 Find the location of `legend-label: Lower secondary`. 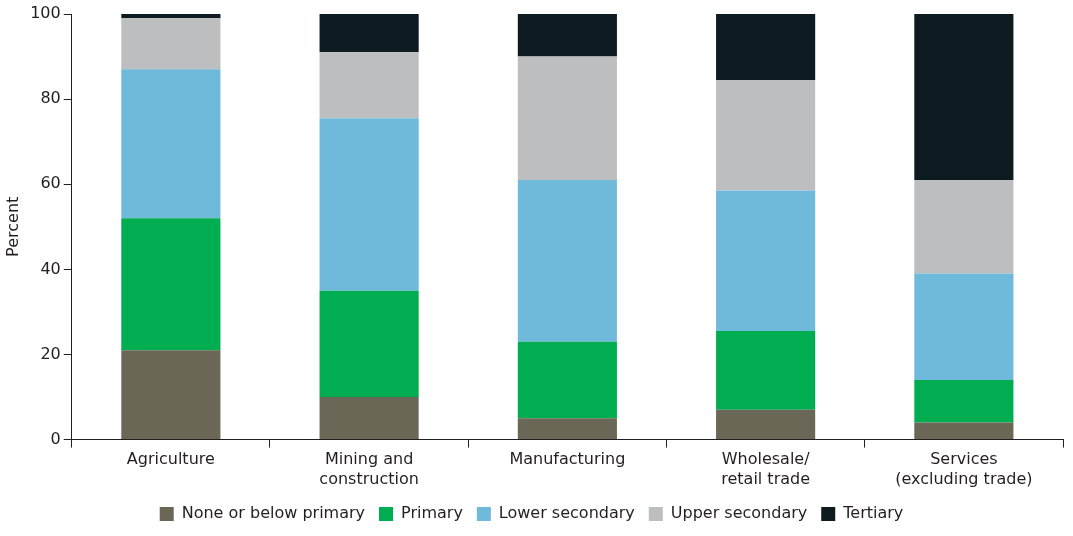

legend-label: Lower secondary is located at coordinates (566, 513).